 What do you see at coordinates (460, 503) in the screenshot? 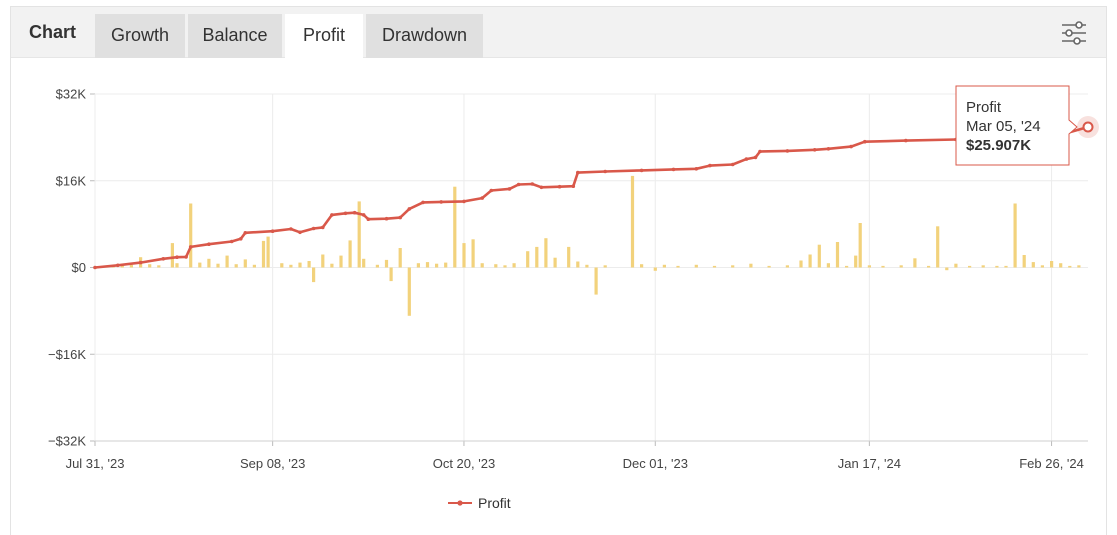
I see `legend-marker` at bounding box center [460, 503].